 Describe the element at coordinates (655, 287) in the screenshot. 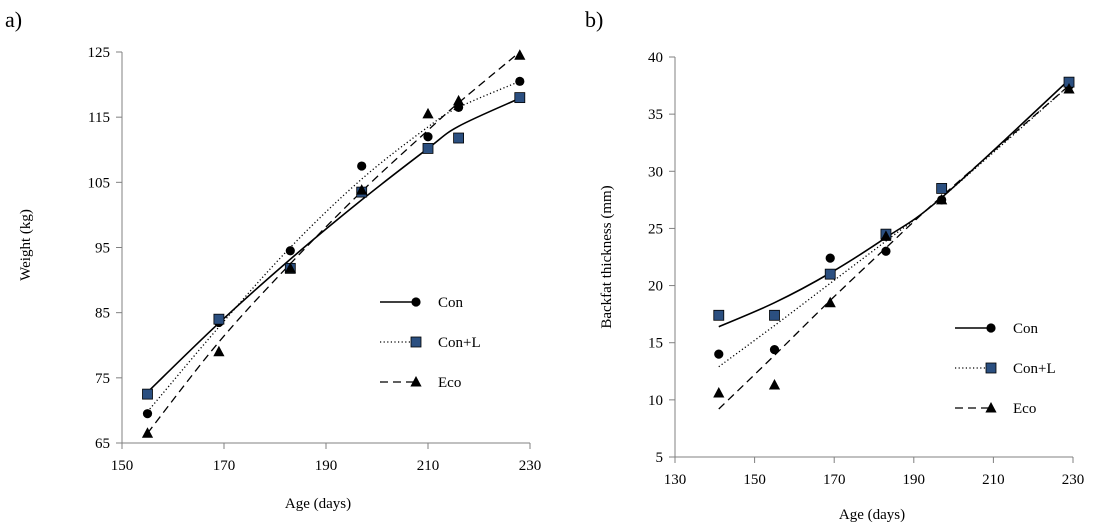

I see `y-tick-label: 20` at that location.